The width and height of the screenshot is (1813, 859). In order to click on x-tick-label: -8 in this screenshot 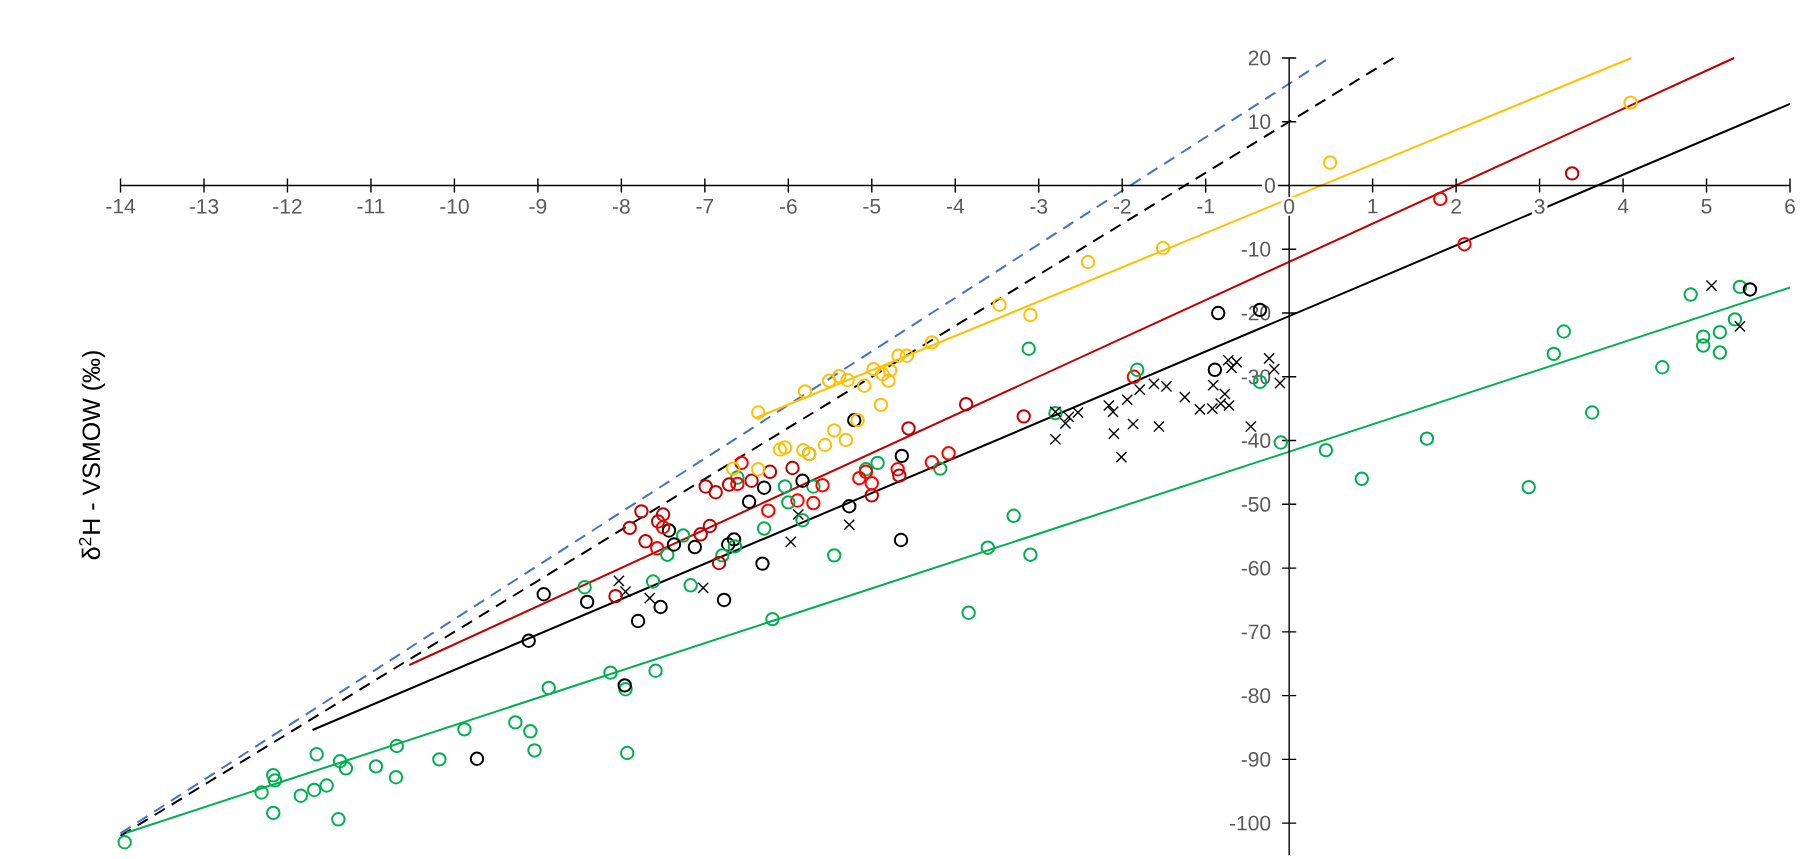, I will do `click(621, 206)`.